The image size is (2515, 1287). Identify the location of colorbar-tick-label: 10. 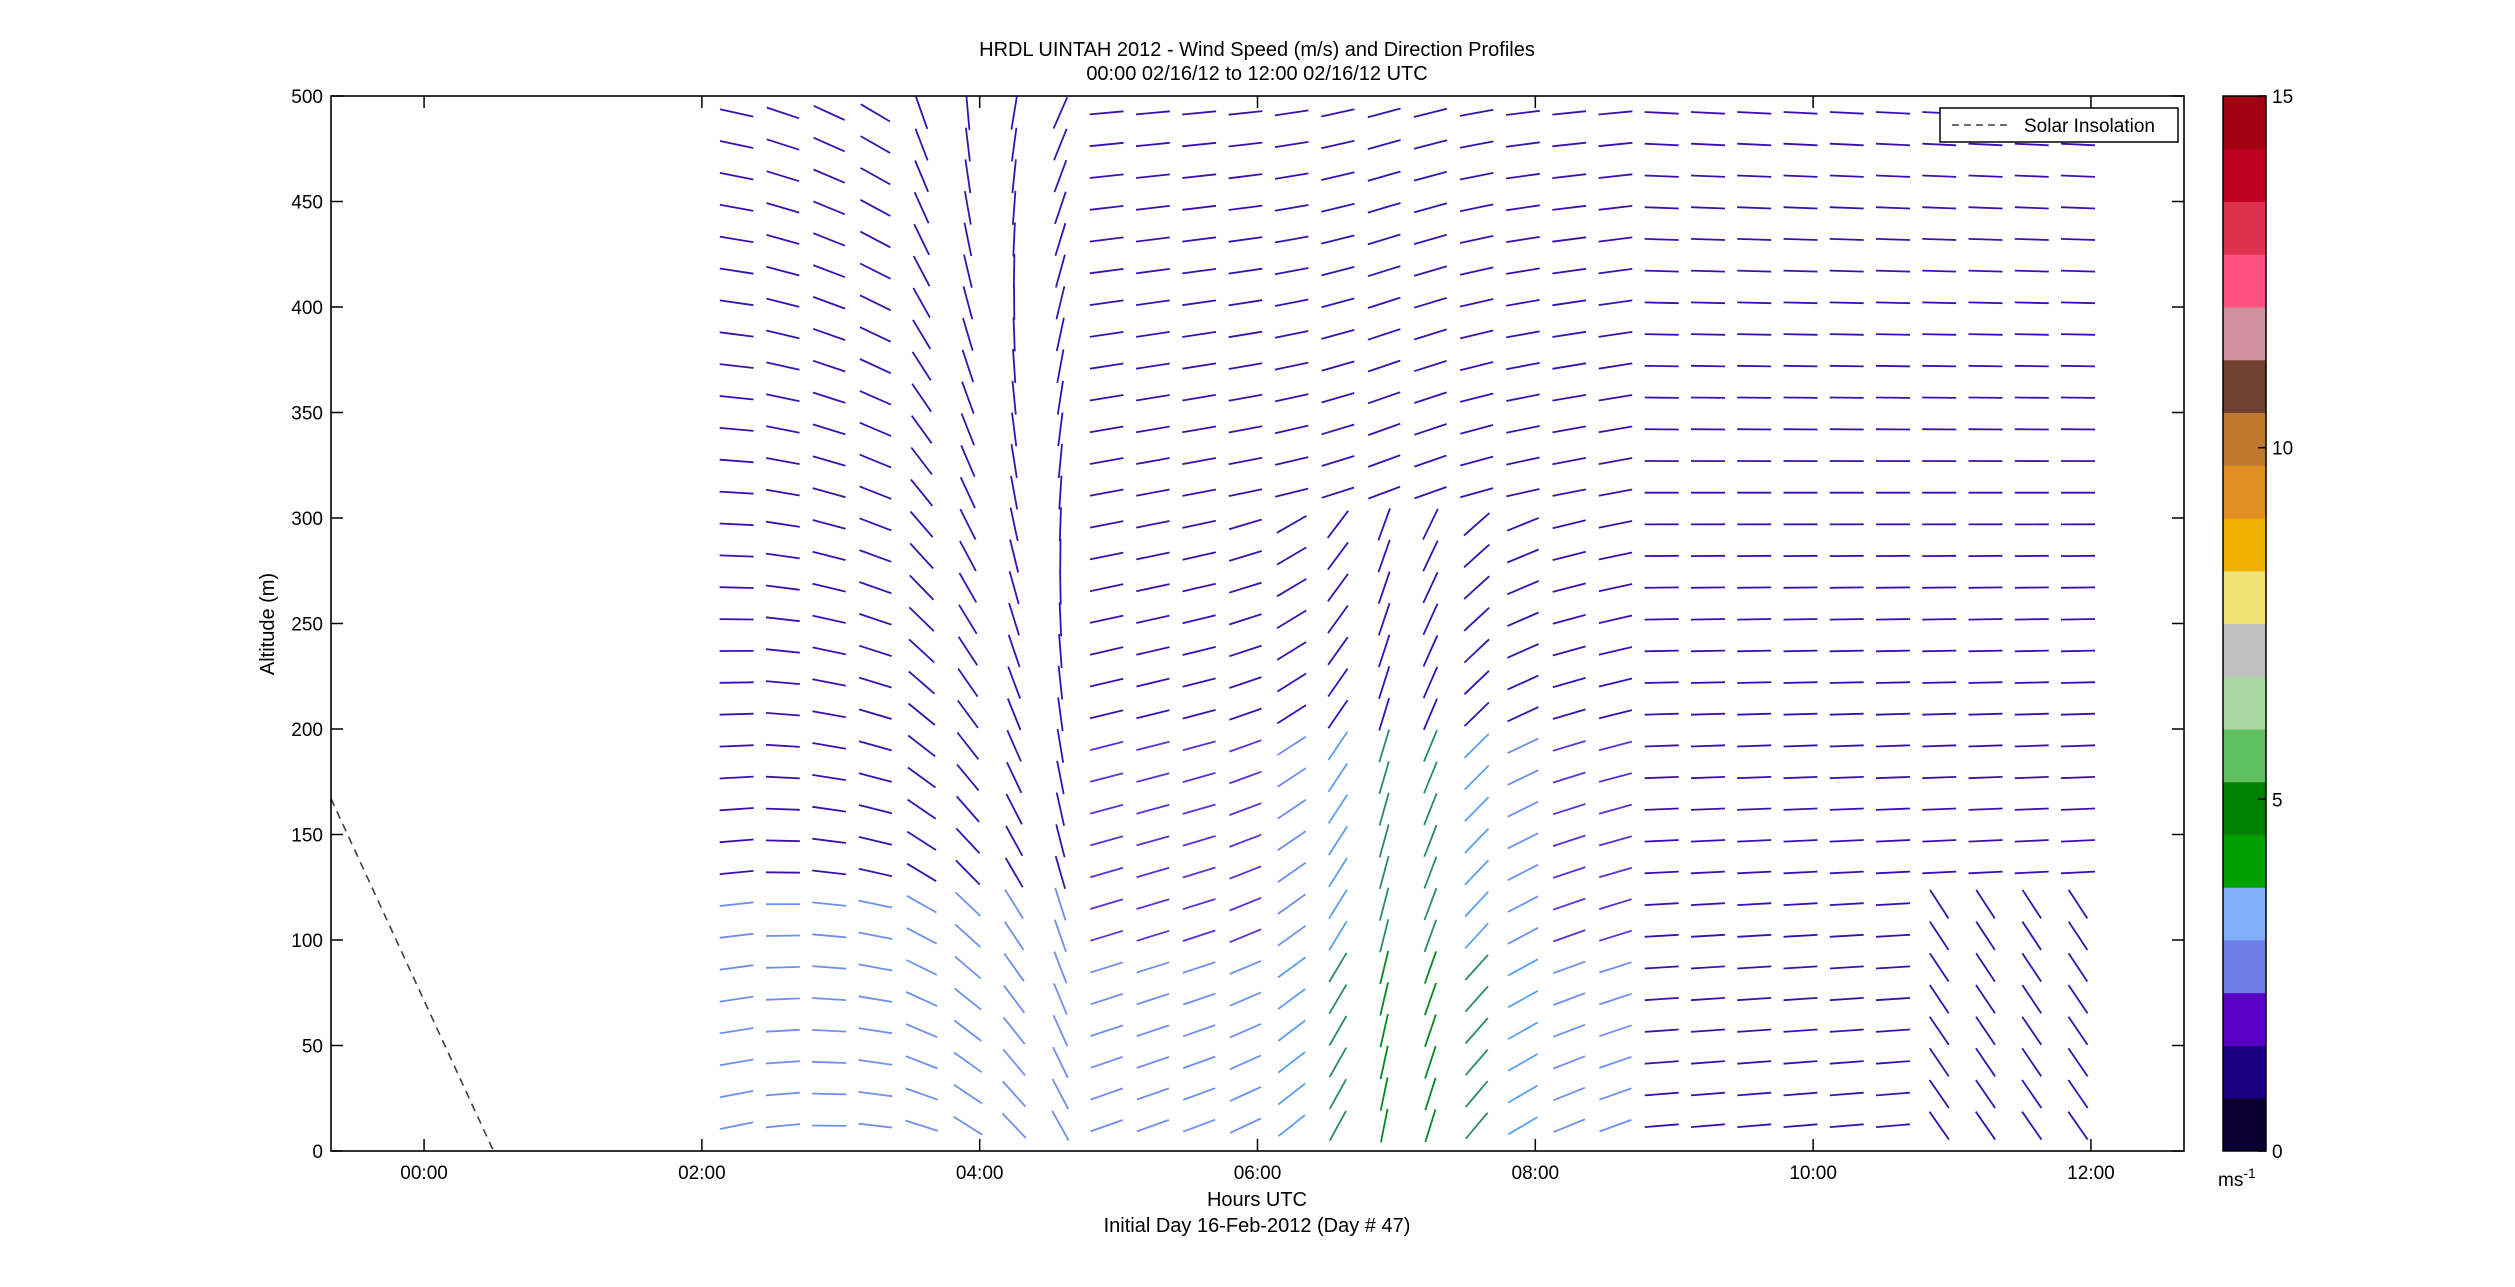
(2282, 449).